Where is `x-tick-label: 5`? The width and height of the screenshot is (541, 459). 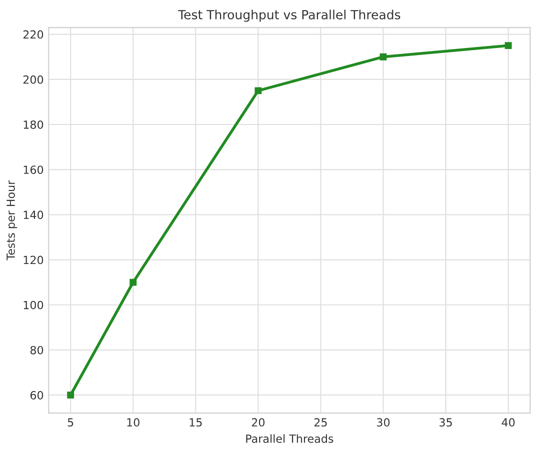
x-tick-label: 5 is located at coordinates (71, 422).